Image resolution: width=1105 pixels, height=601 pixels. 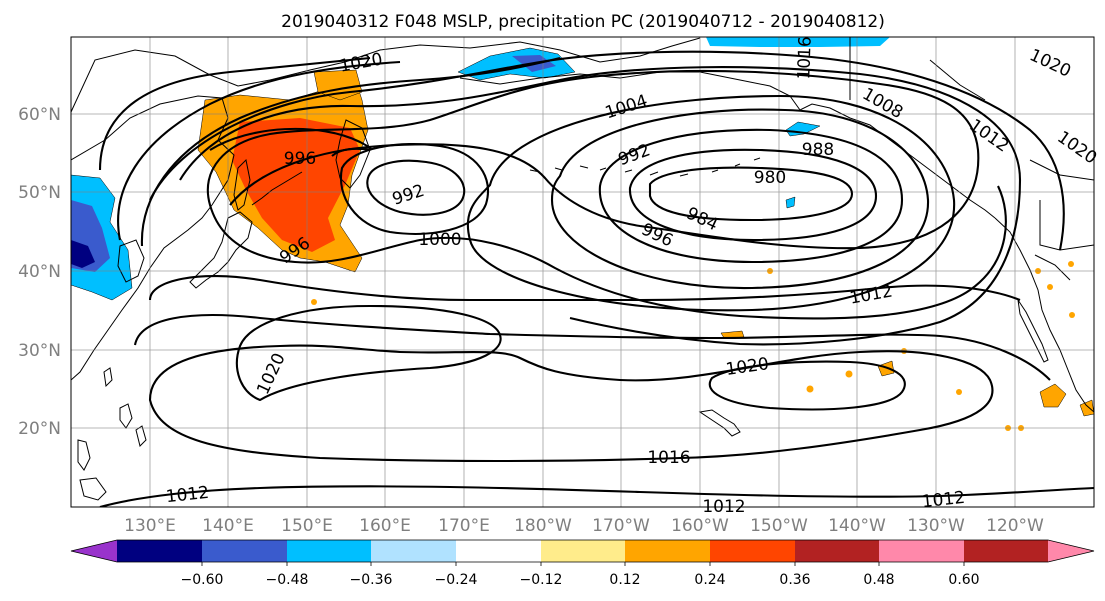 I want to click on lon-label: 130°E, so click(x=150, y=526).